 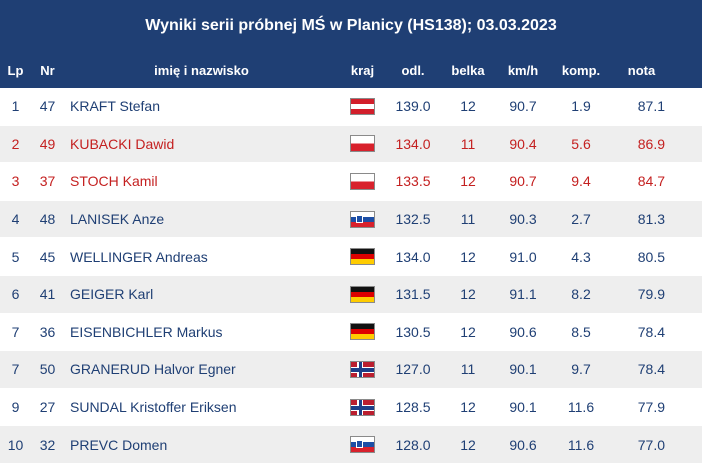 I want to click on cell-odl: 128.0, so click(x=413, y=444).